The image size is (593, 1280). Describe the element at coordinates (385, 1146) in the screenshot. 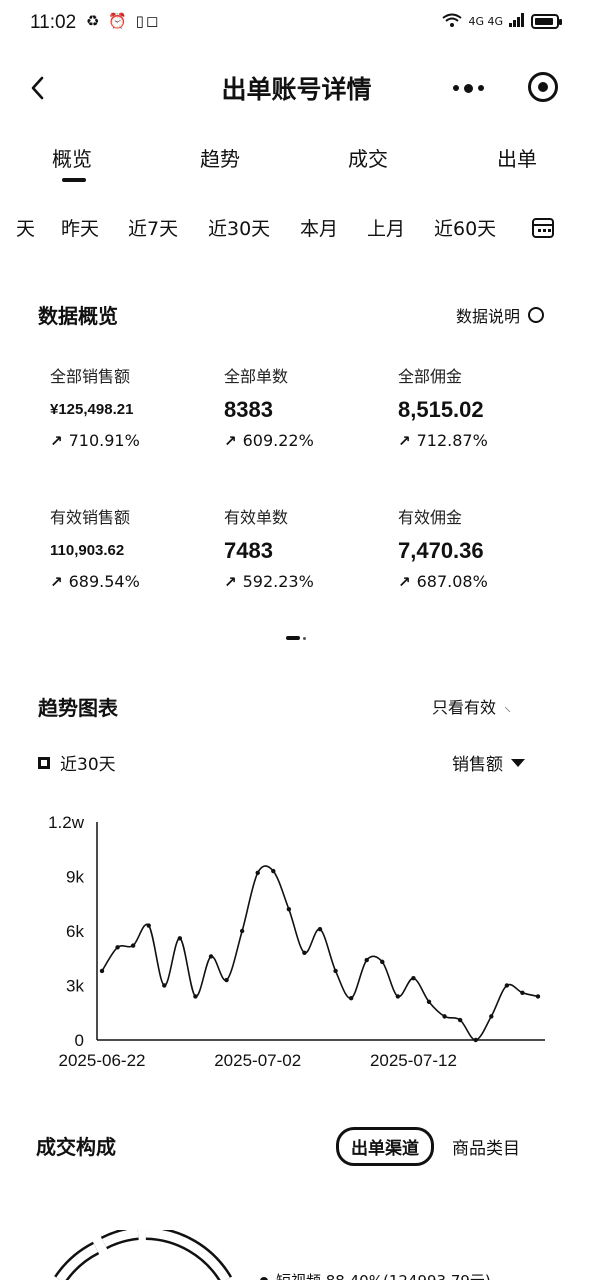

I see `segment-channel: 出单渠道` at that location.